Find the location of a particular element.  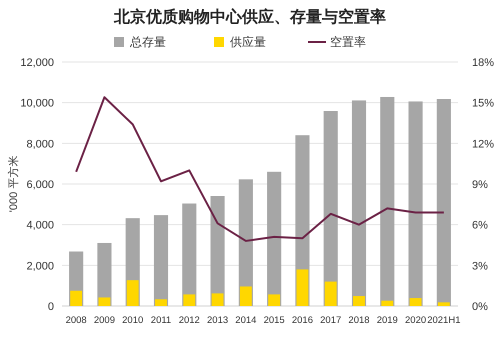

y2-tick-label: 9% is located at coordinates (480, 185).